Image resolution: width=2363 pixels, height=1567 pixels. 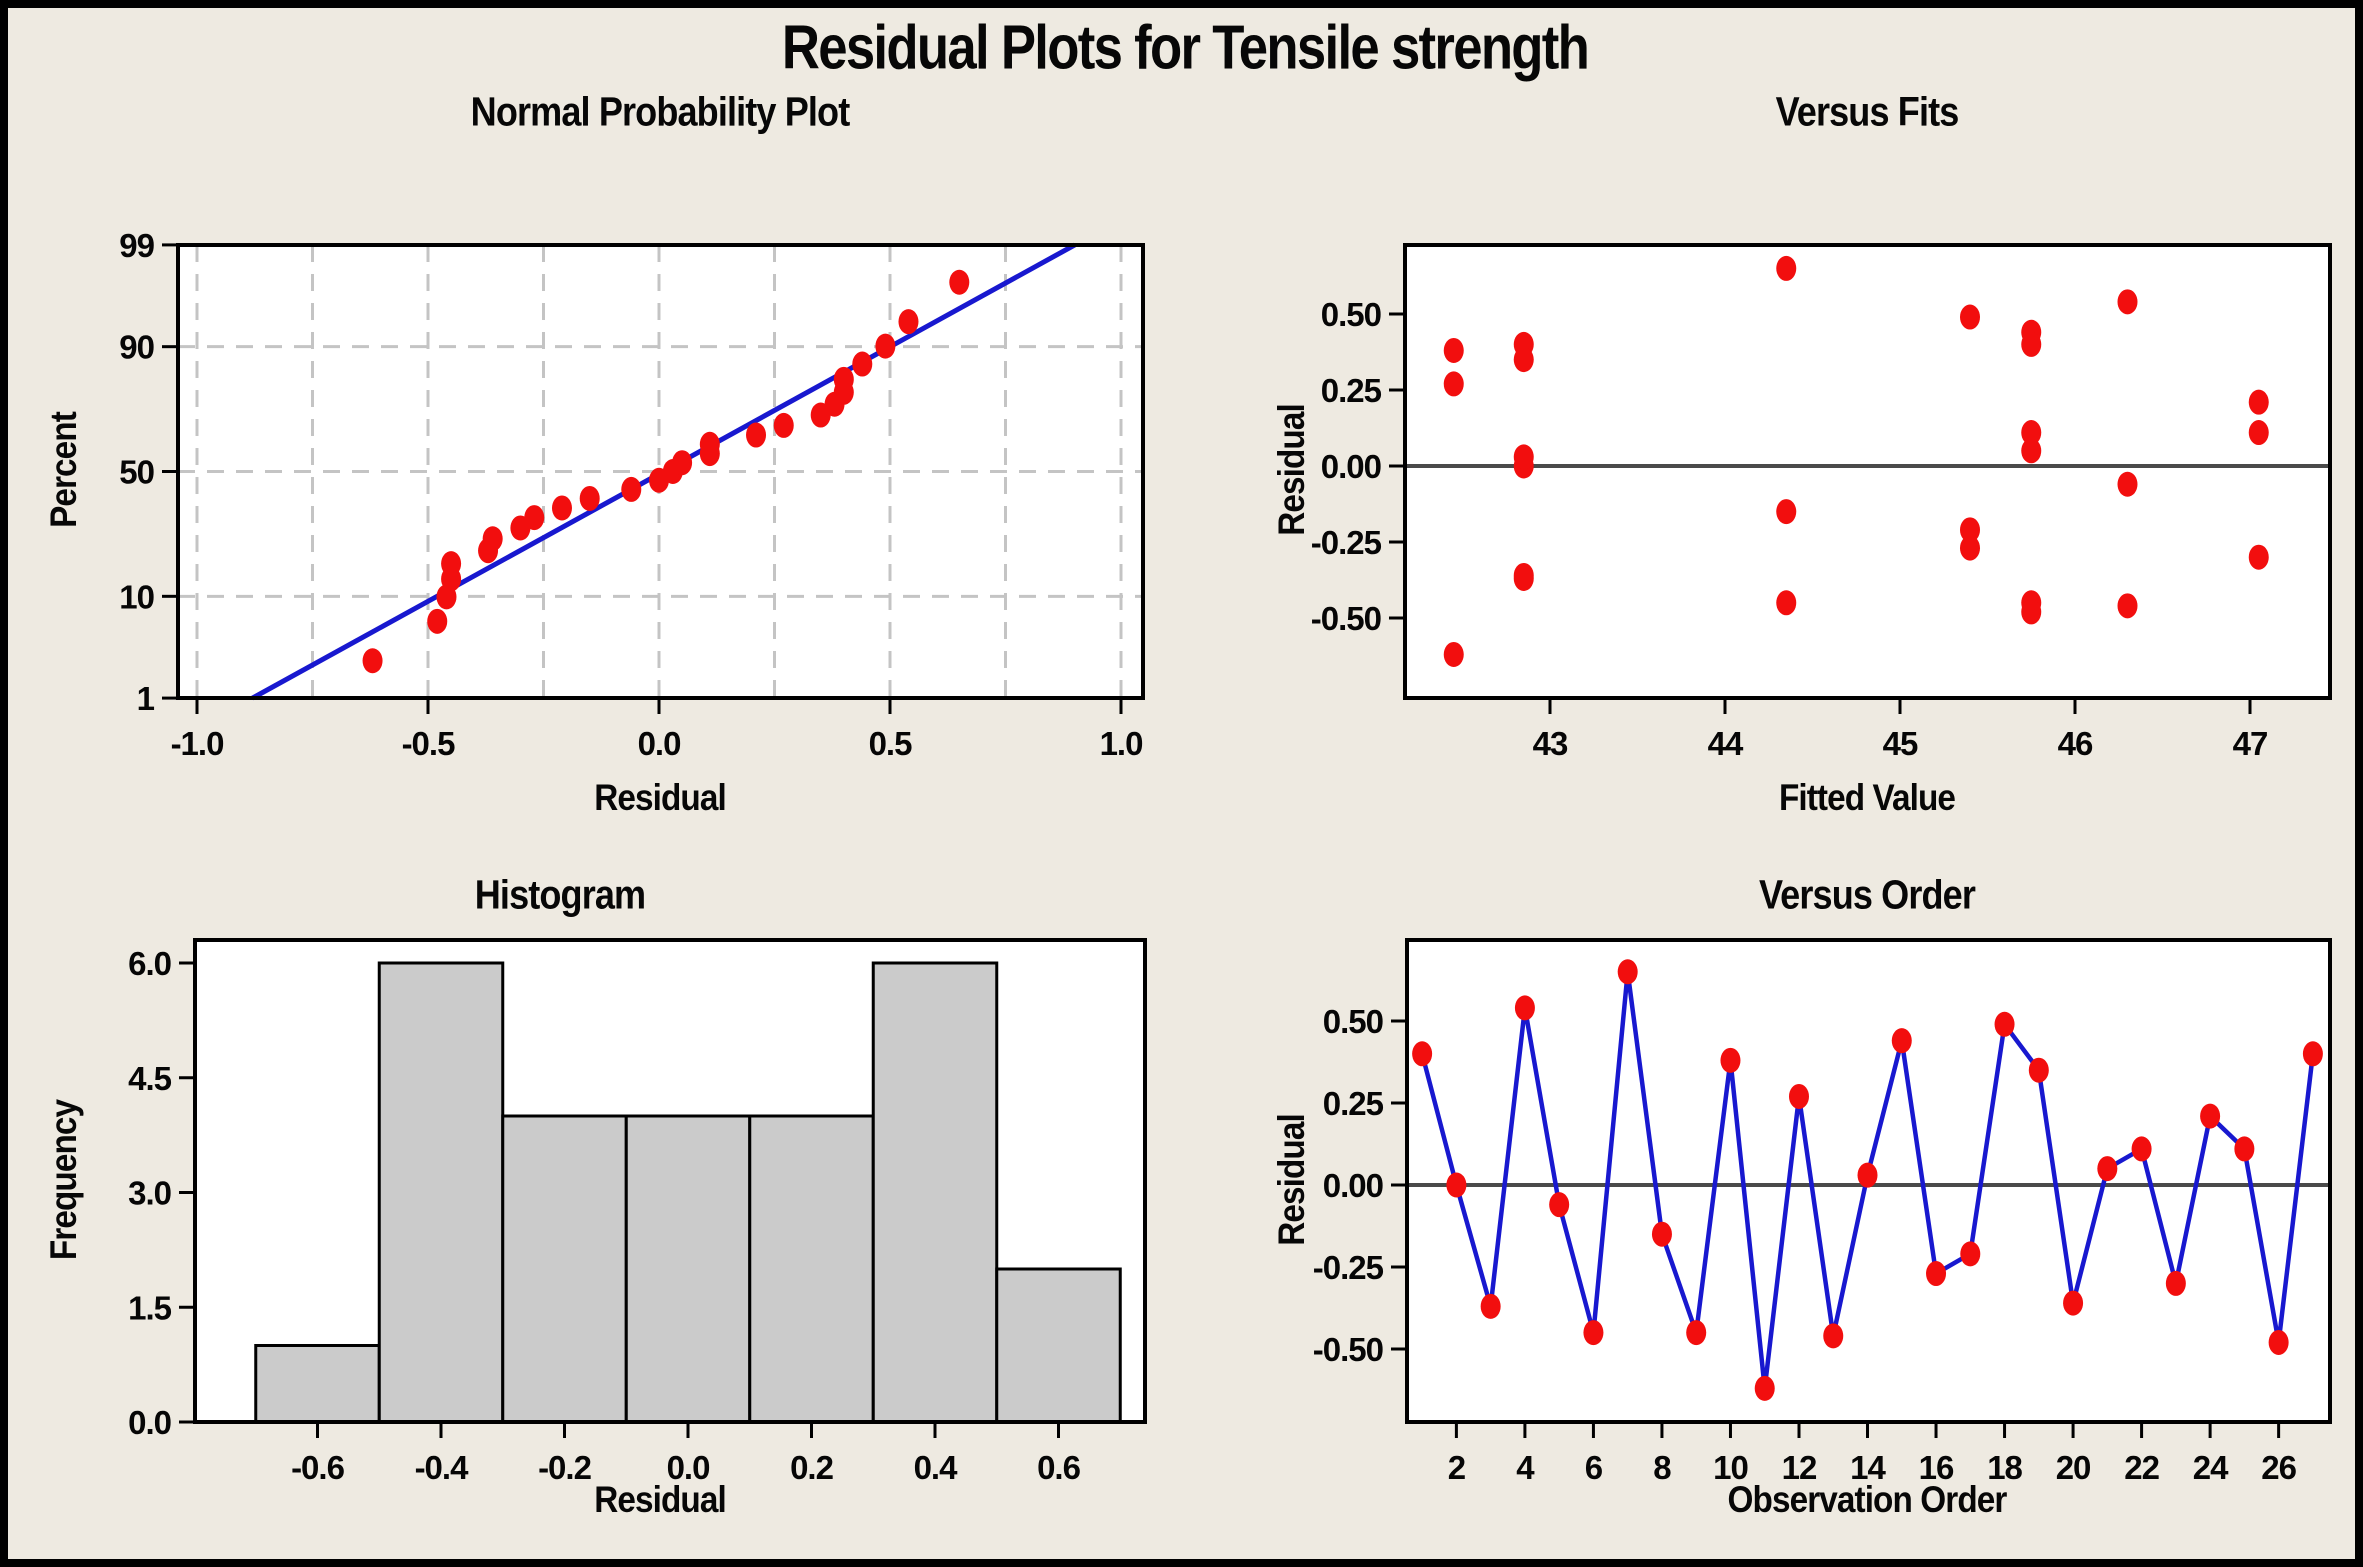 What do you see at coordinates (1662, 1467) in the screenshot?
I see `x-tick-label: 8` at bounding box center [1662, 1467].